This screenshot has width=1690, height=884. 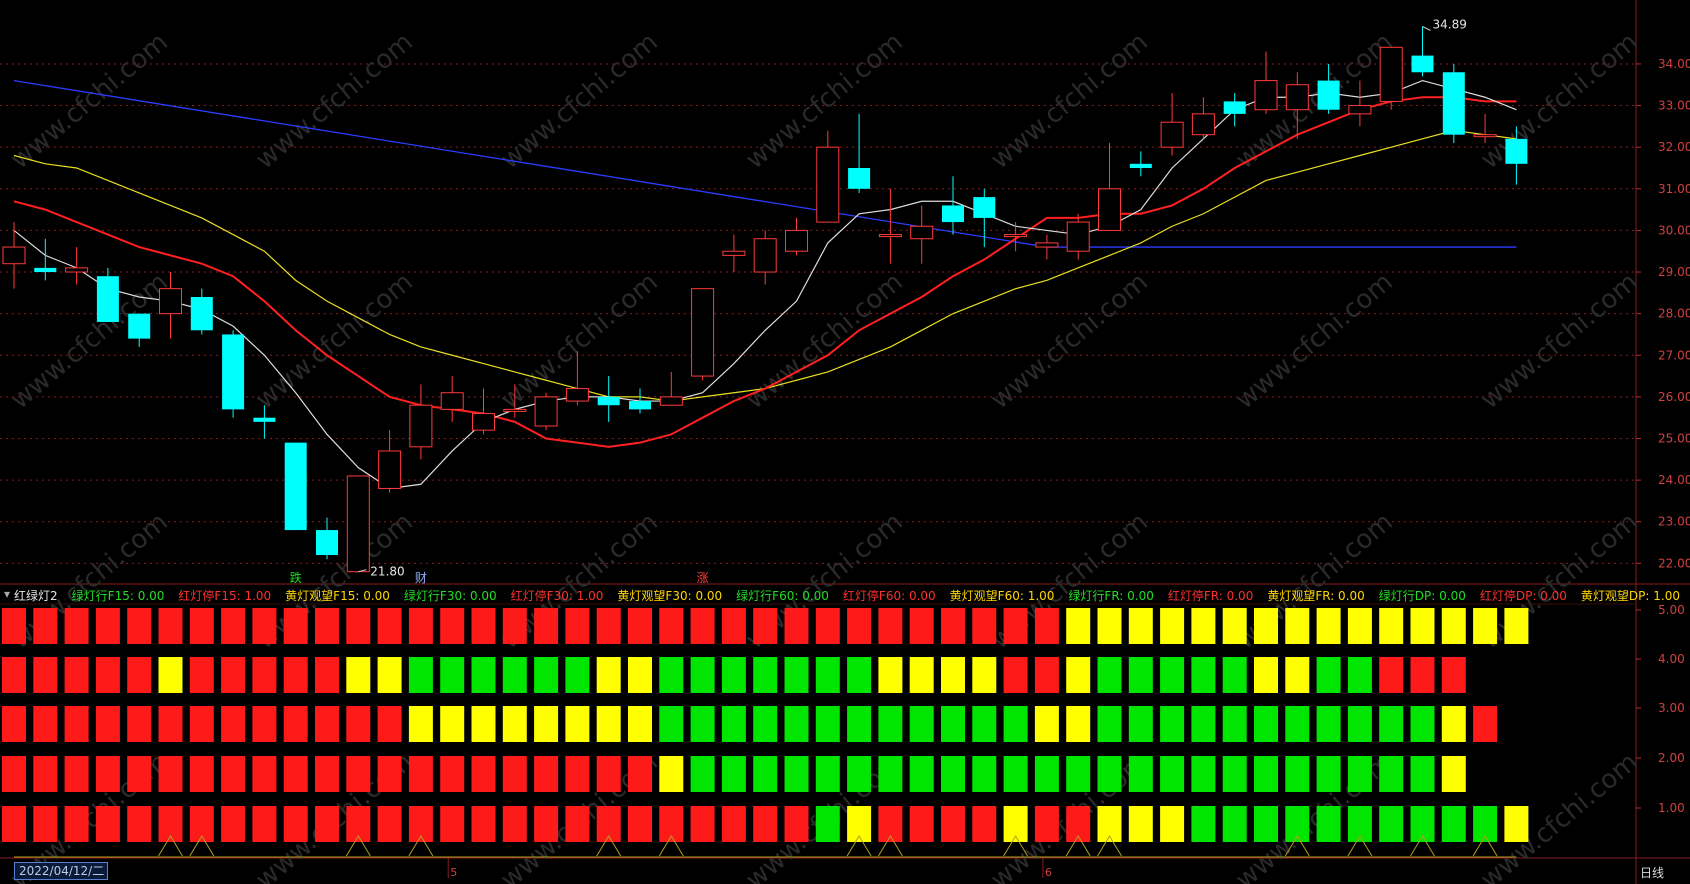 What do you see at coordinates (36, 596) in the screenshot?
I see `indicator-name: 红绿灯2` at bounding box center [36, 596].